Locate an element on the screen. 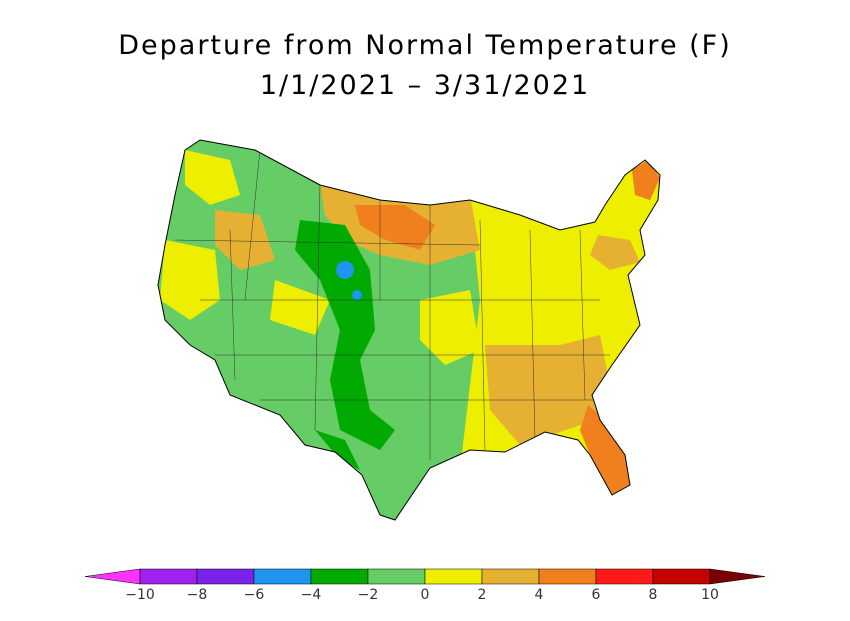 This screenshot has height=621, width=850. anomaly-southeast is located at coordinates (547, 390).